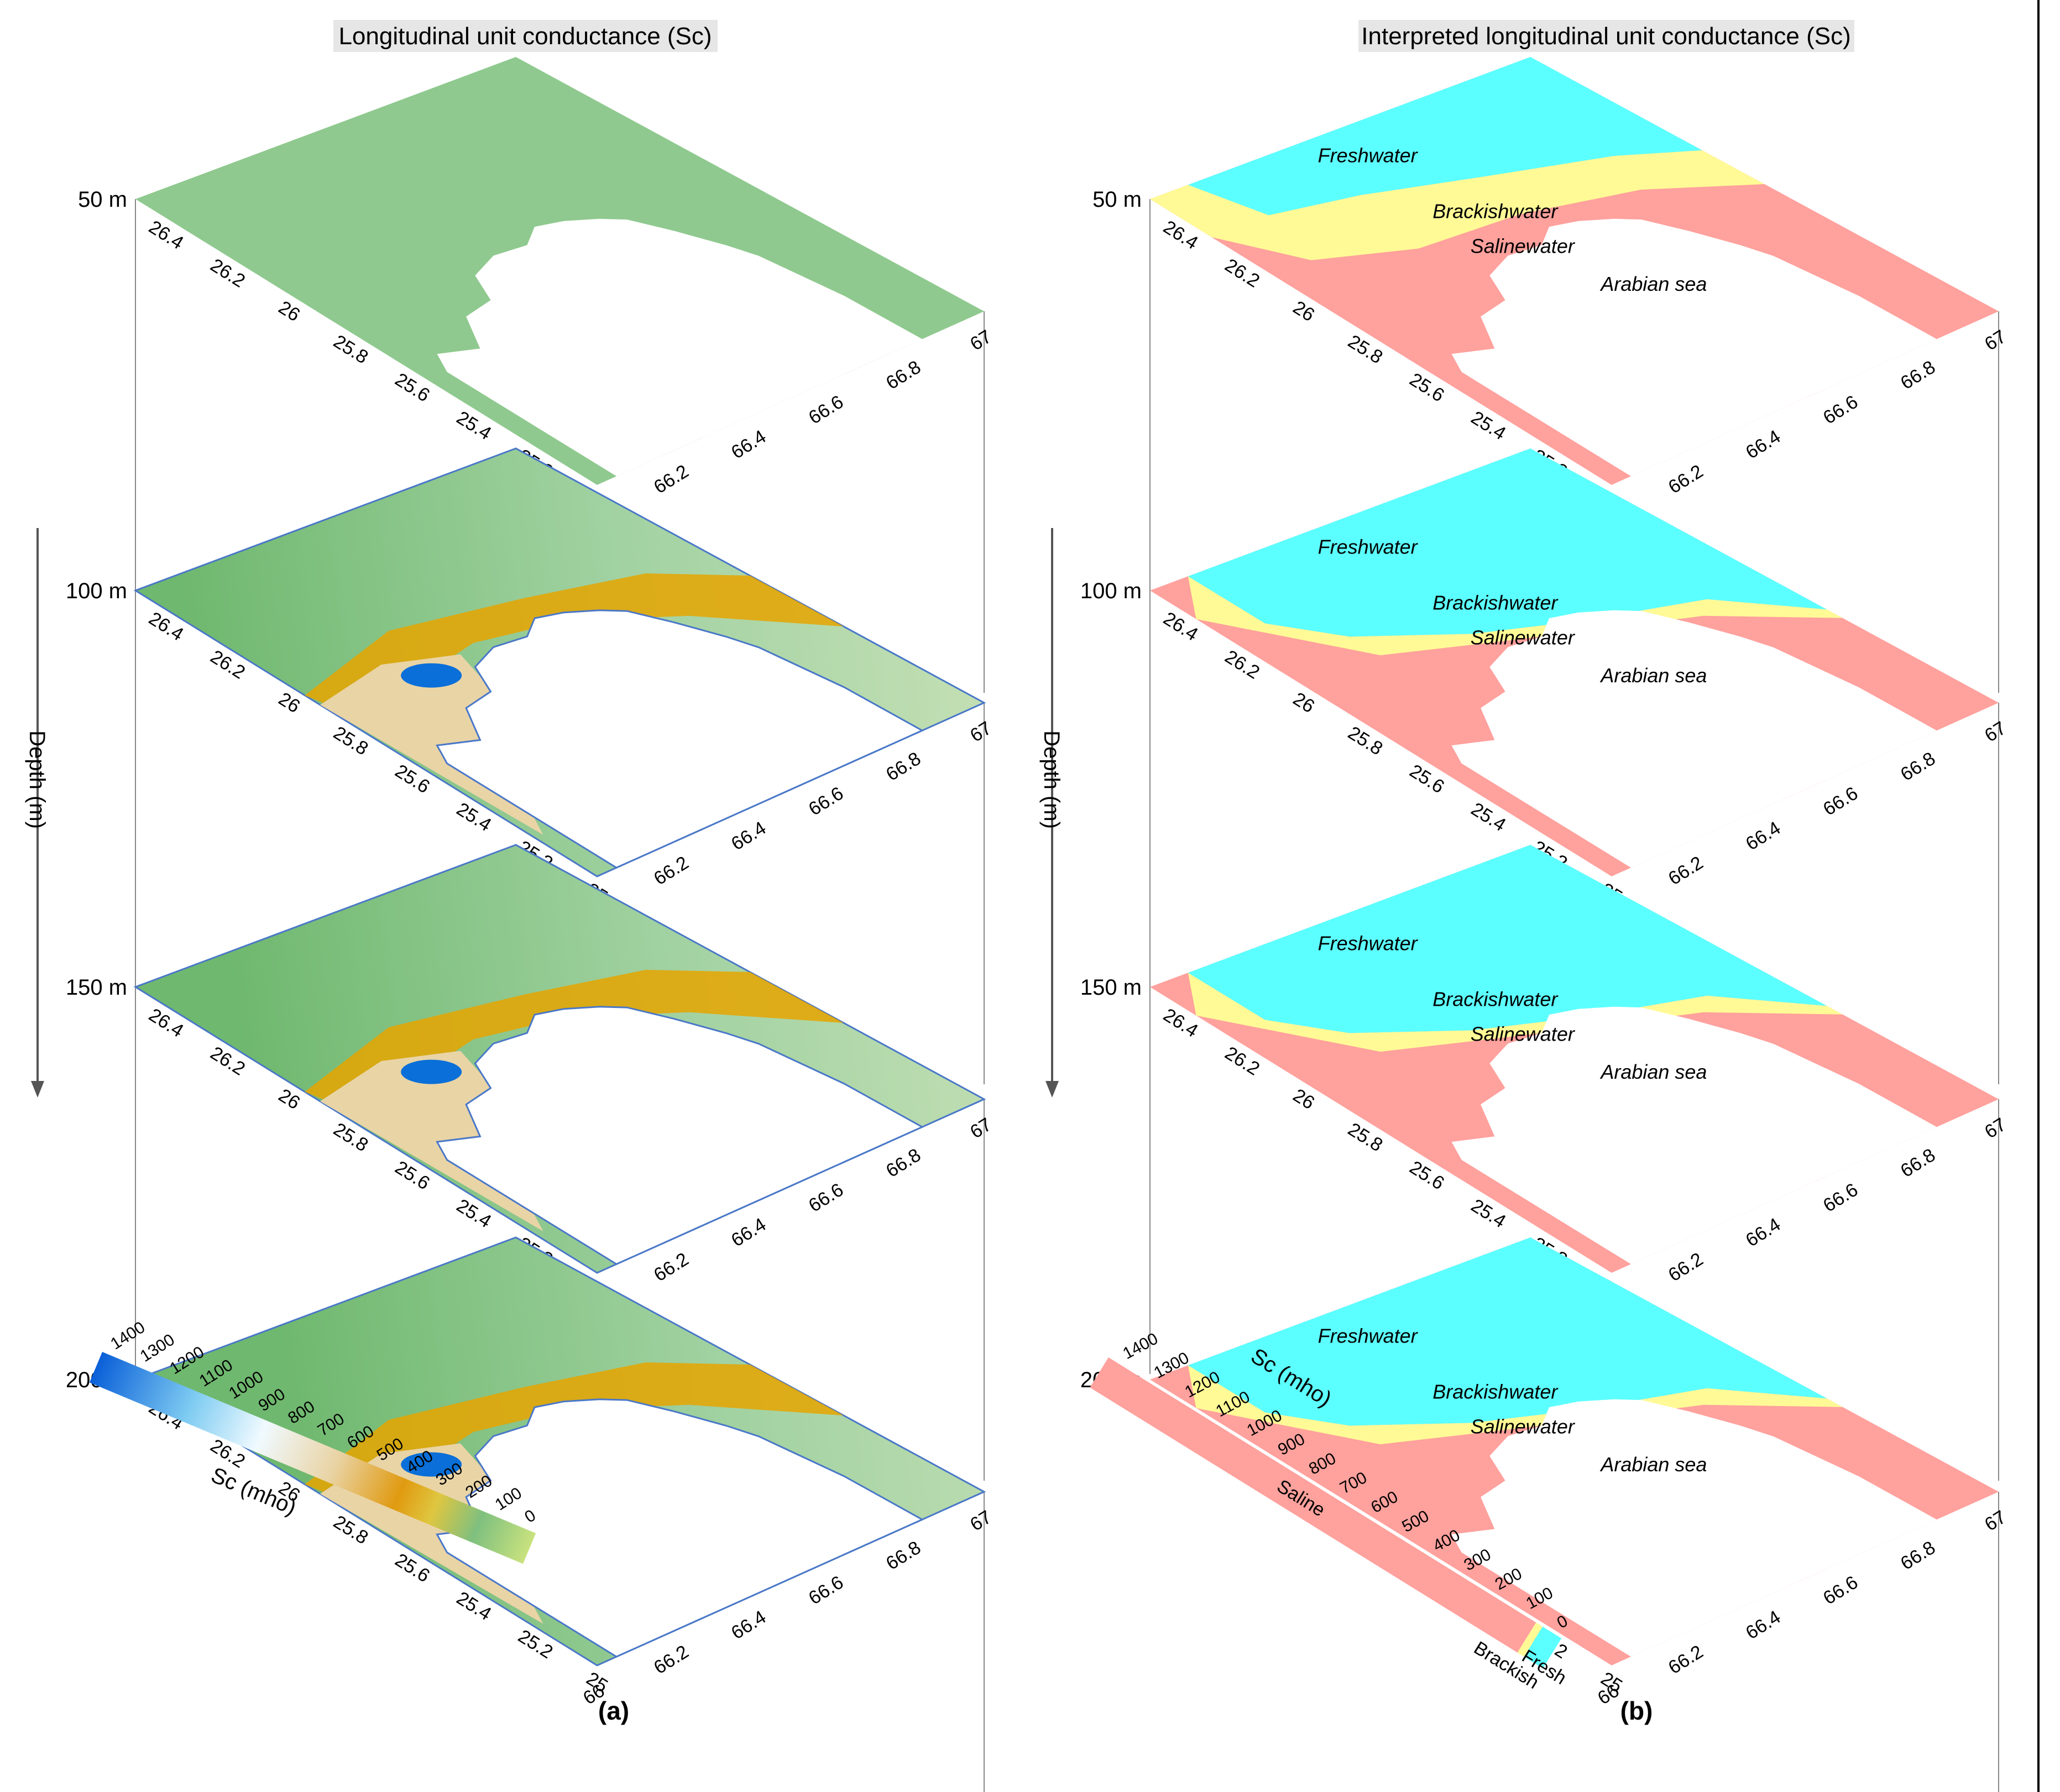 The width and height of the screenshot is (2060, 1792). Describe the element at coordinates (1140, 1346) in the screenshot. I see `colorbar-b-tick: 1400` at that location.